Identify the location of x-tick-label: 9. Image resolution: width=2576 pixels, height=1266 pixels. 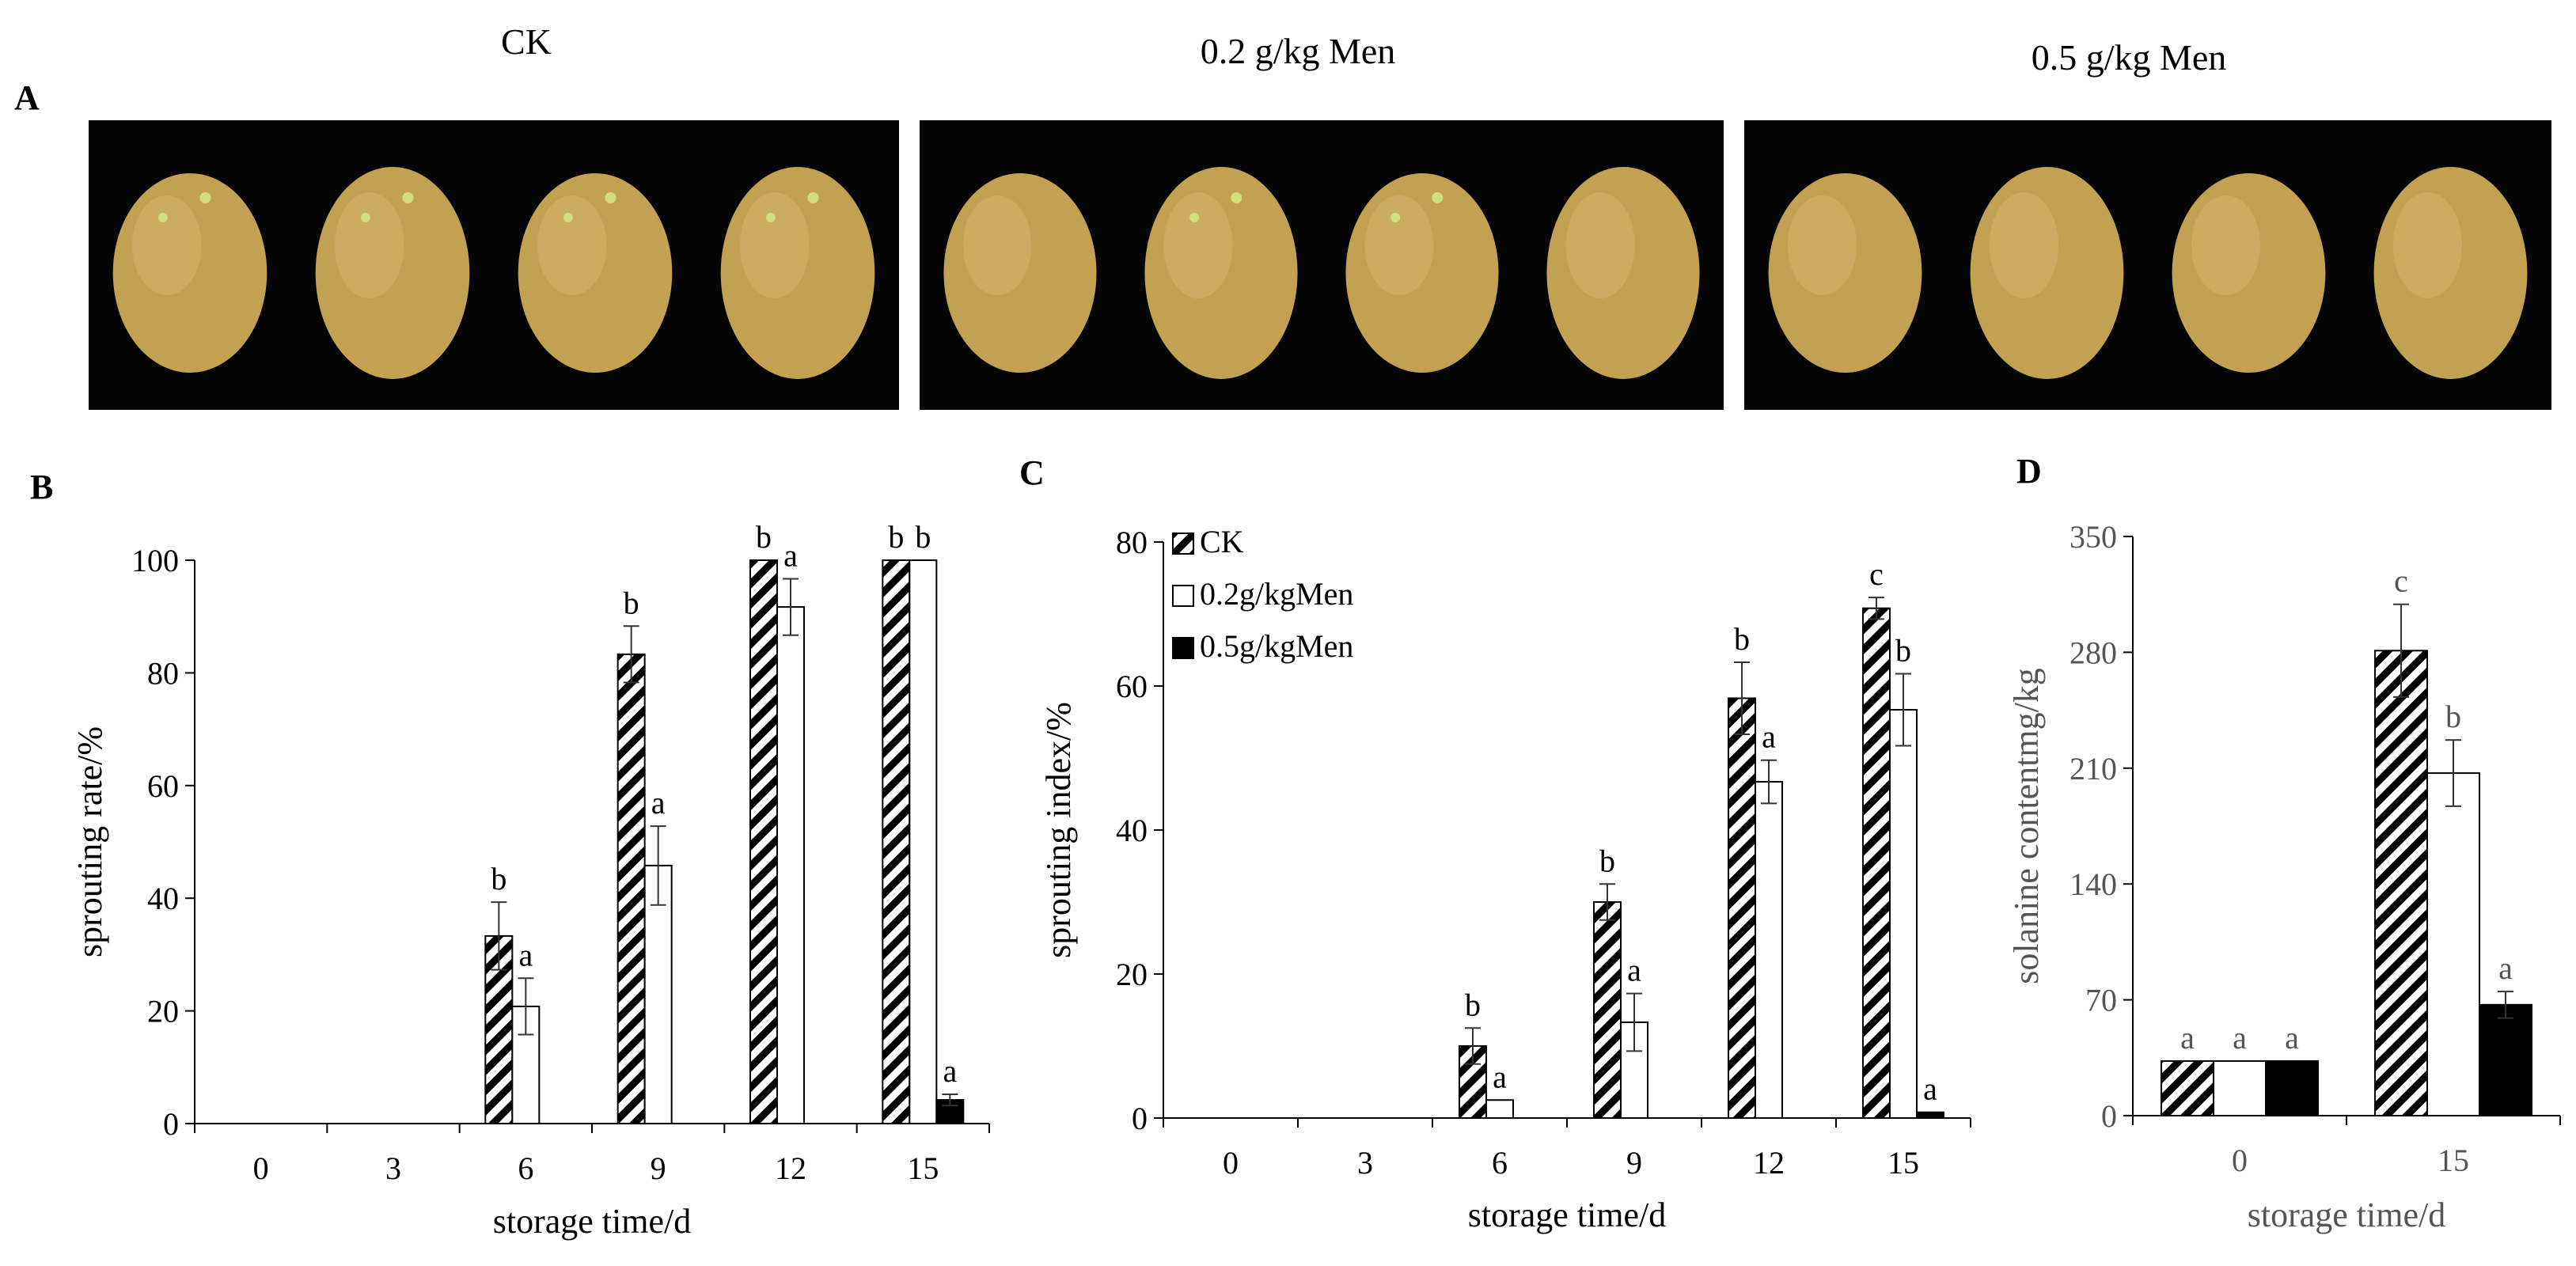
(658, 1168).